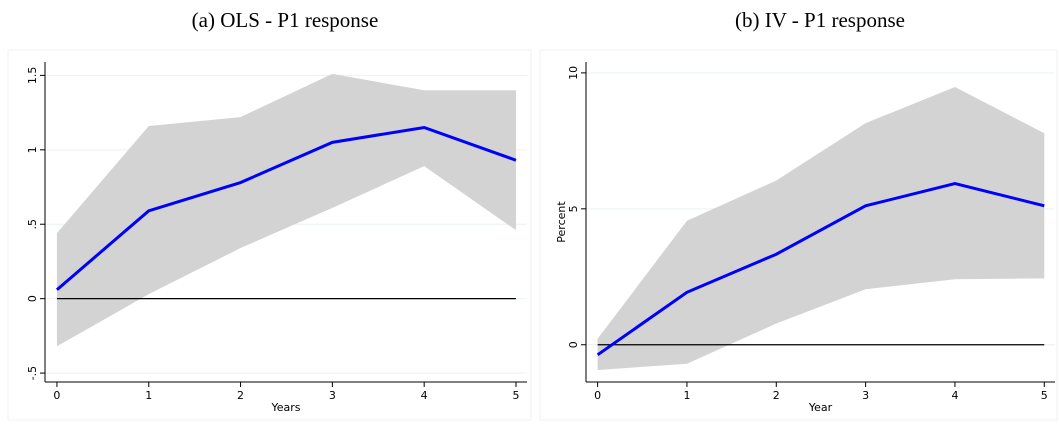 Image resolution: width=1059 pixels, height=425 pixels. Describe the element at coordinates (32, 149) in the screenshot. I see `y-tick-label: 1` at that location.